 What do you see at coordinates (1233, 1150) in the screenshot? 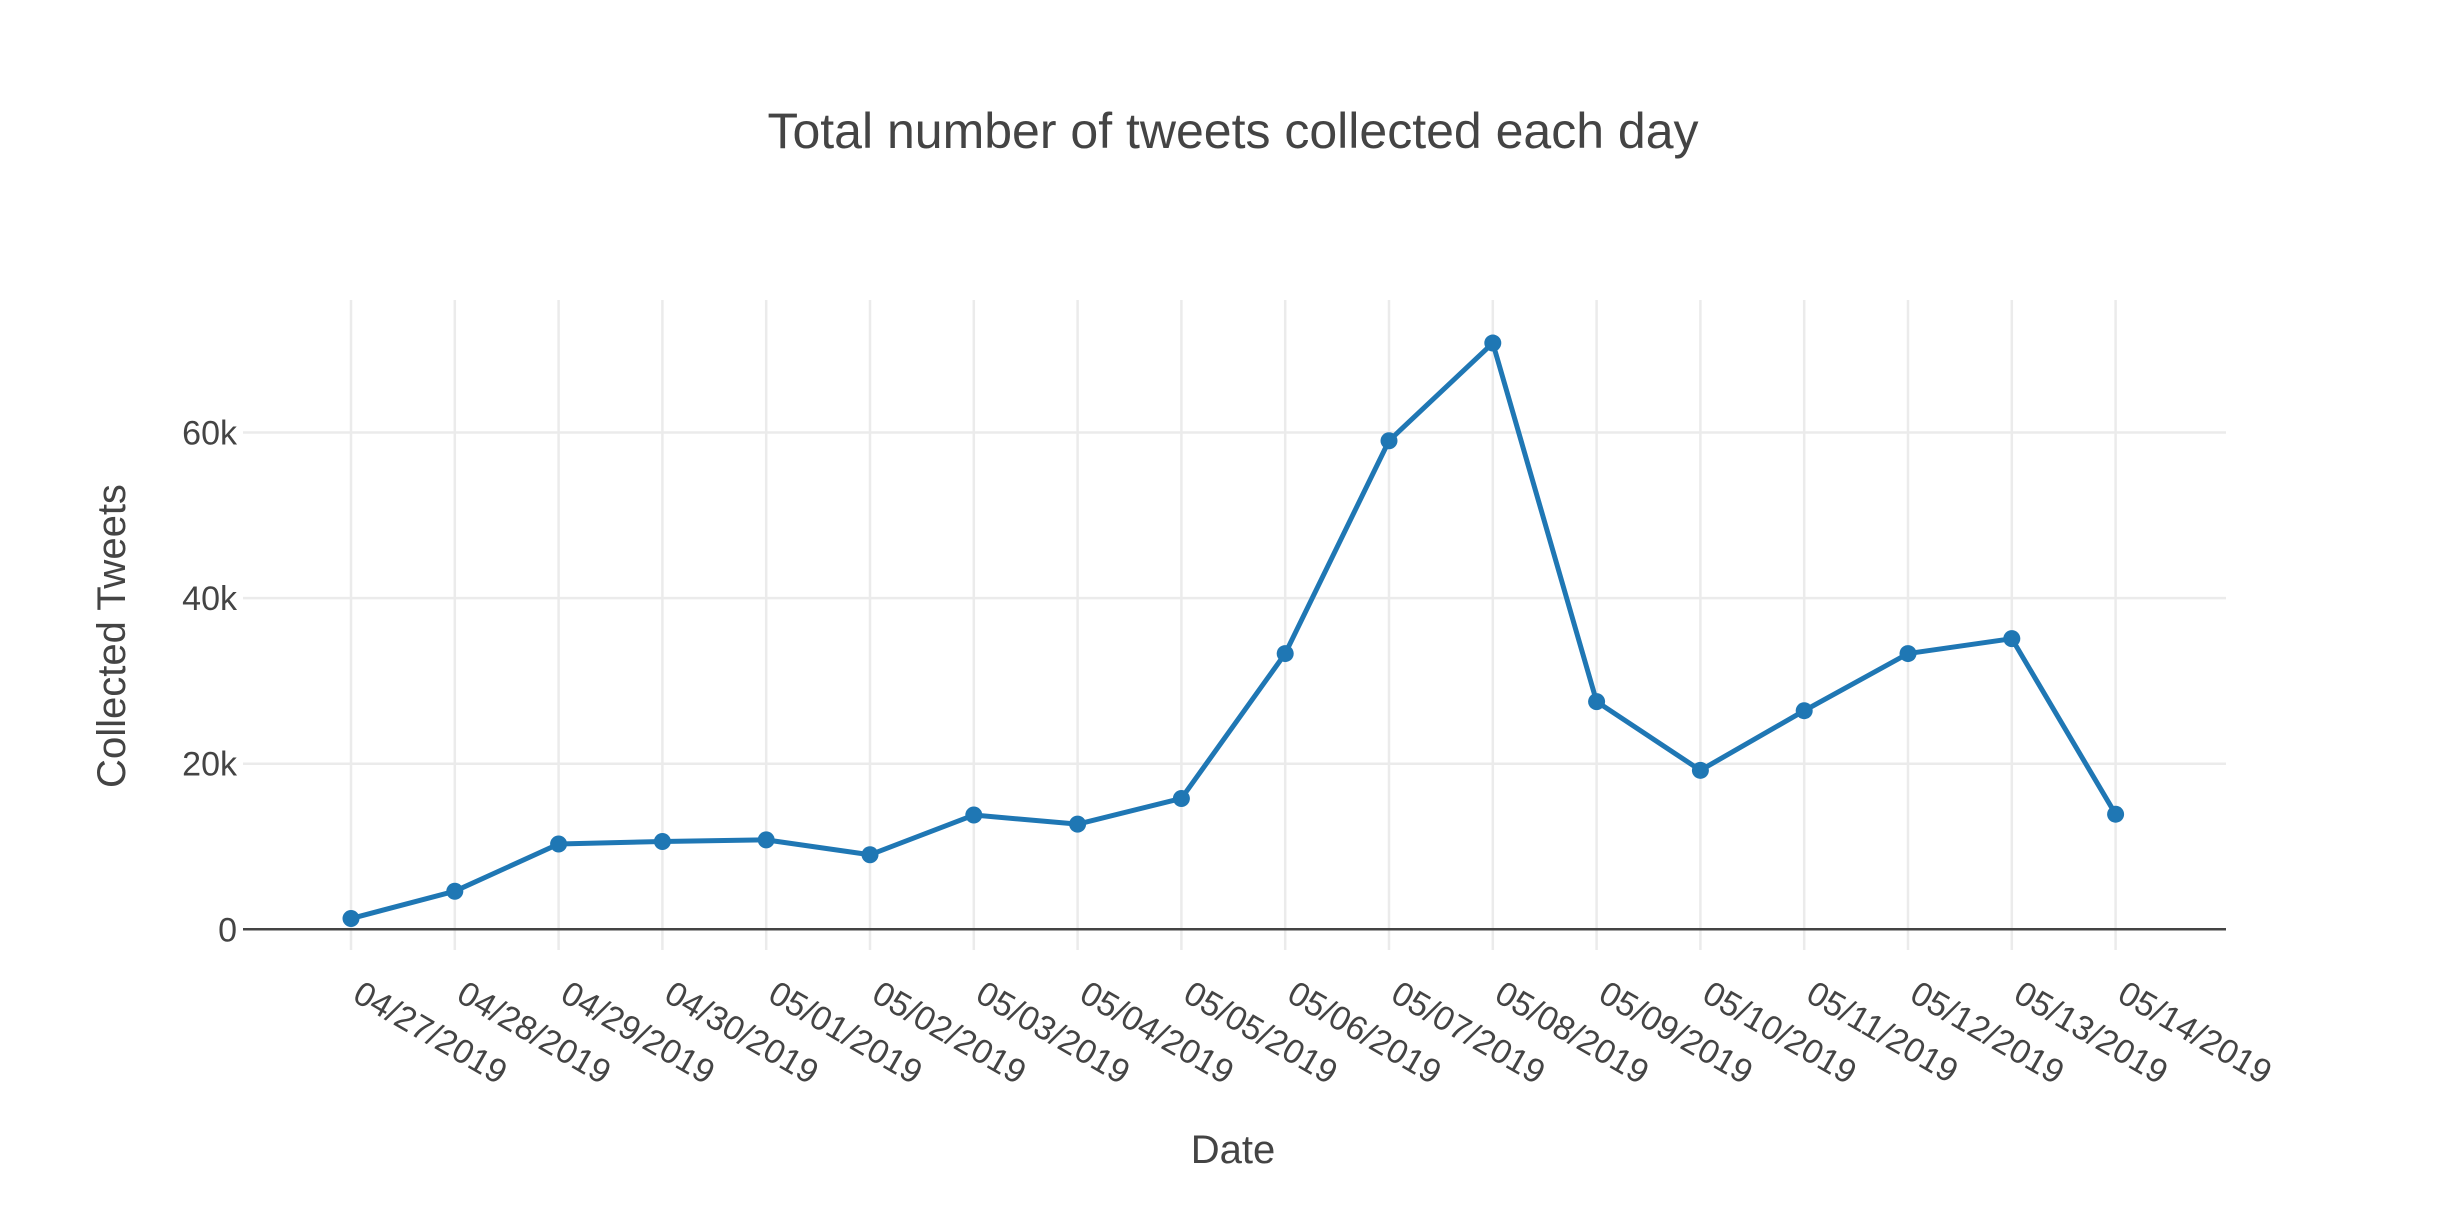
I see `x-axis-label: Date` at bounding box center [1233, 1150].